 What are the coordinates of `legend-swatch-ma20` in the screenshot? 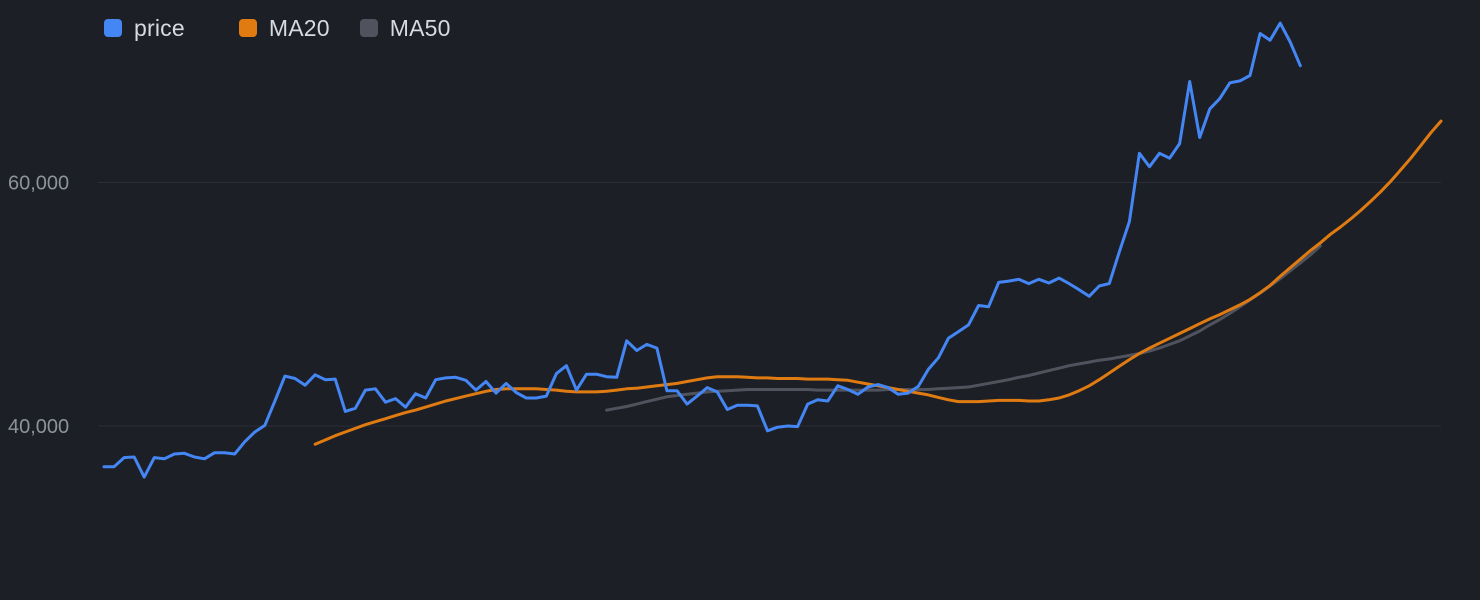 It's located at (247, 28).